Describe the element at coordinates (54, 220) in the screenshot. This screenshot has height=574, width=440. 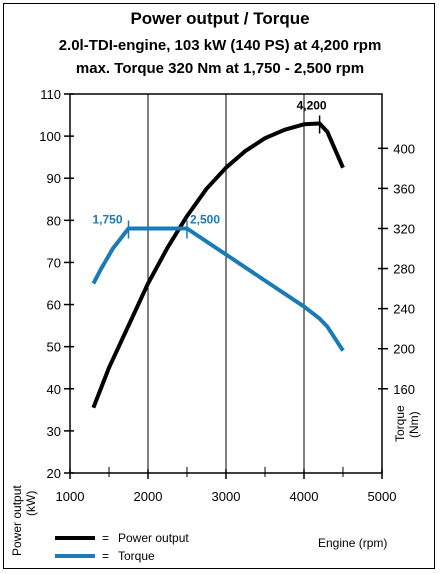
I see `y-left-tick-label: 80` at that location.